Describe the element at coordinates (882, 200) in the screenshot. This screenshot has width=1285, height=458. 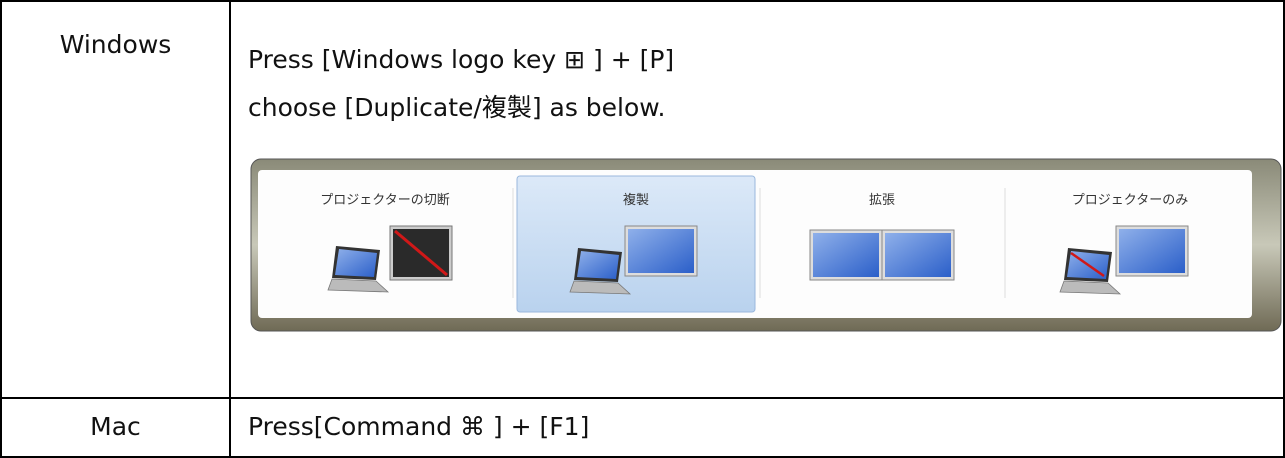
I see `option-label: 拡張` at that location.